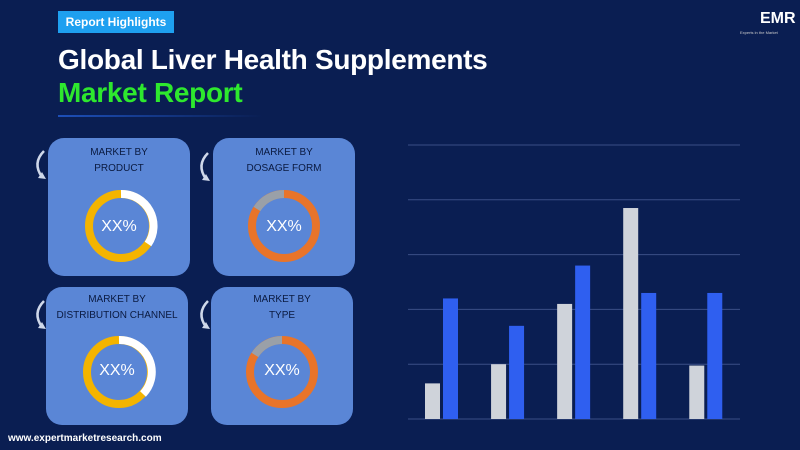 The image size is (800, 450). I want to click on dosage-form-percentage: XX%, so click(284, 226).